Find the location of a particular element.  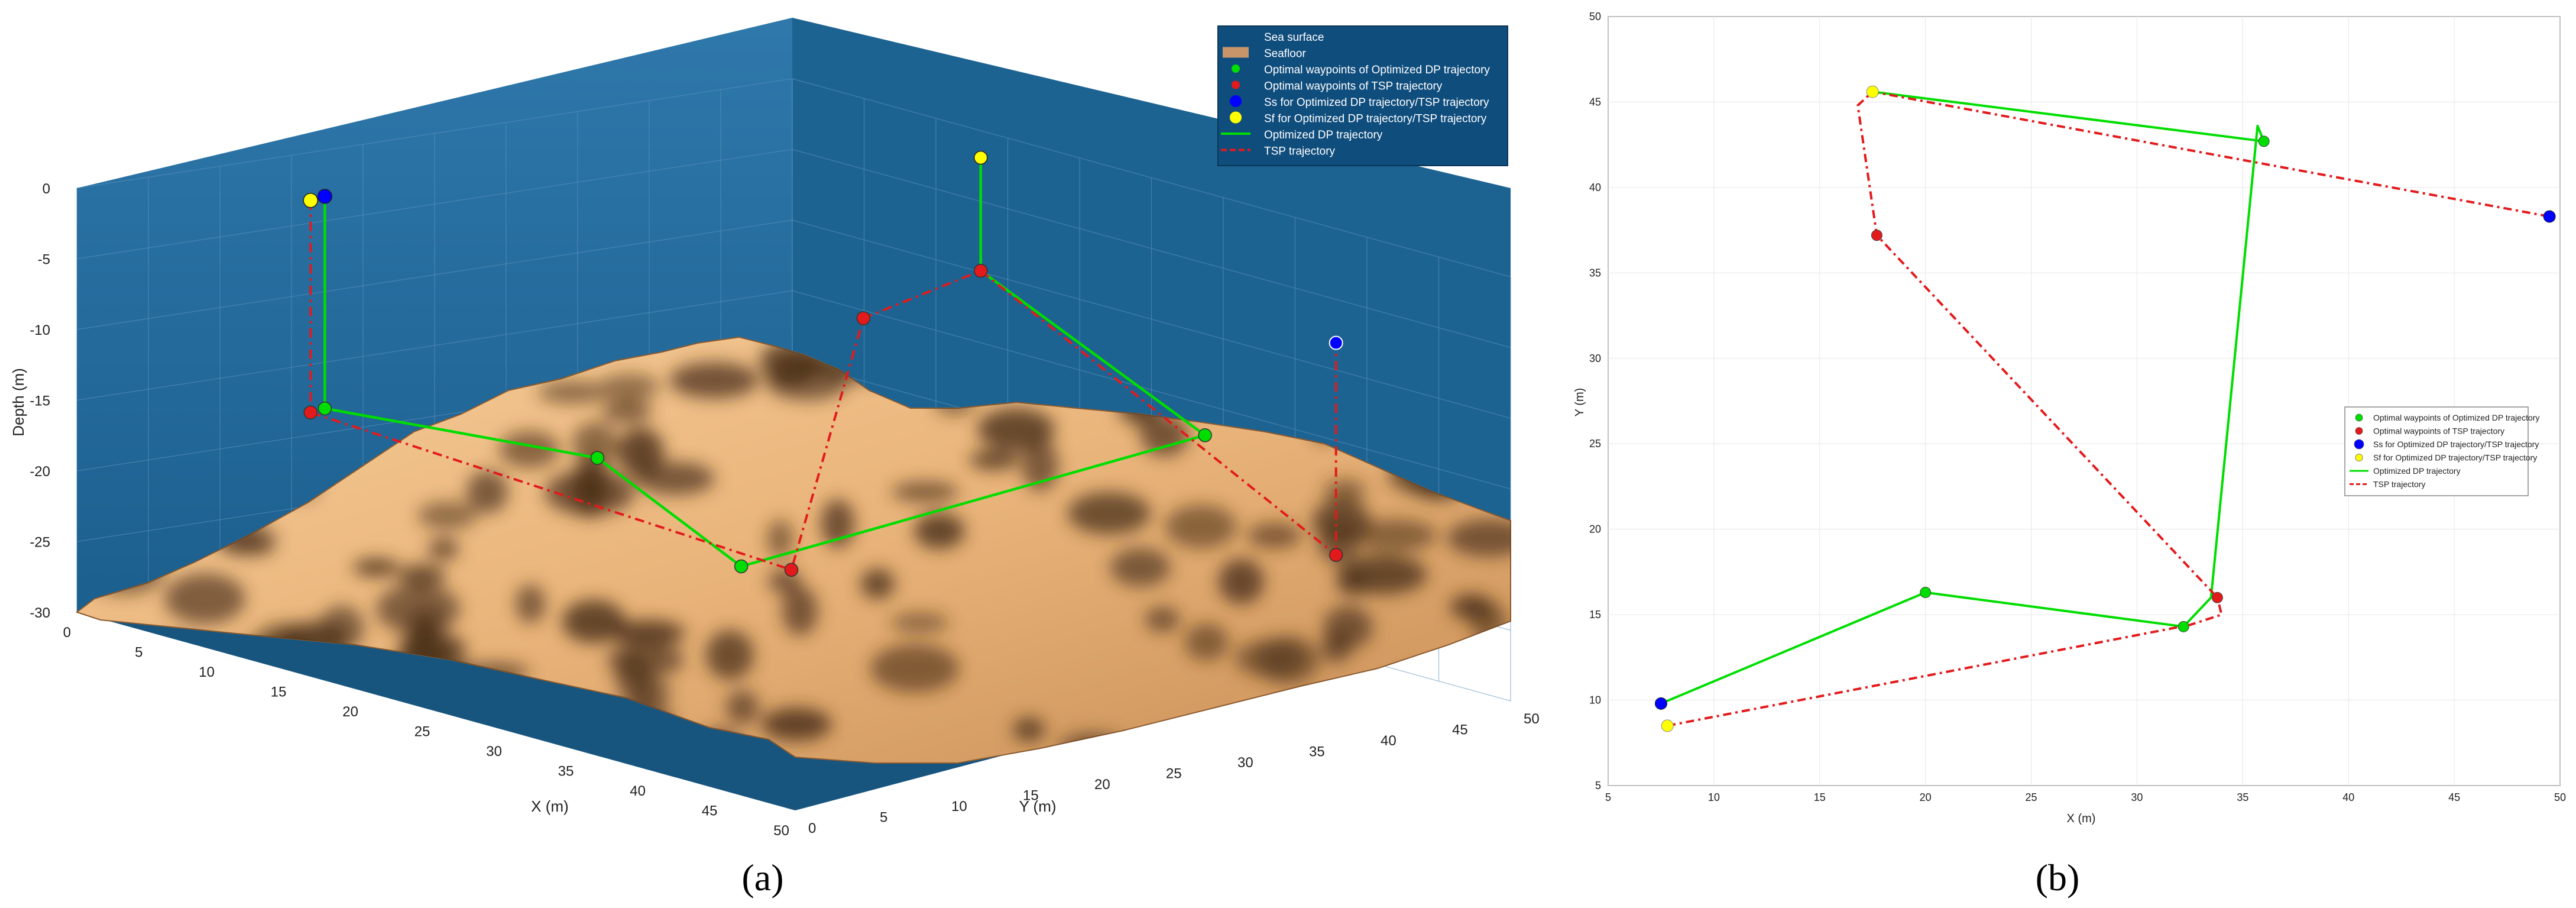

x-axis-label: X (m) is located at coordinates (550, 806).